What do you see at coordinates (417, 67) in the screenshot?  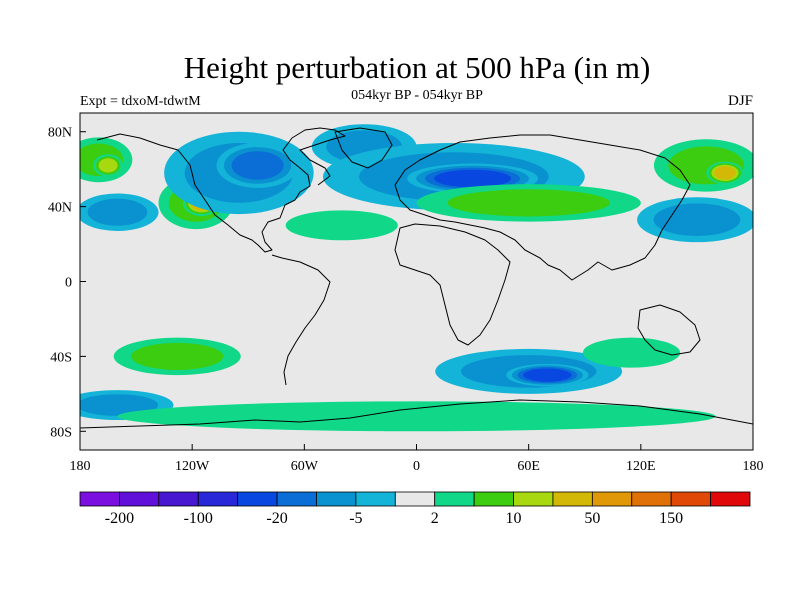 I see `map-title: Height perturbation at 500 hPa (in m)` at bounding box center [417, 67].